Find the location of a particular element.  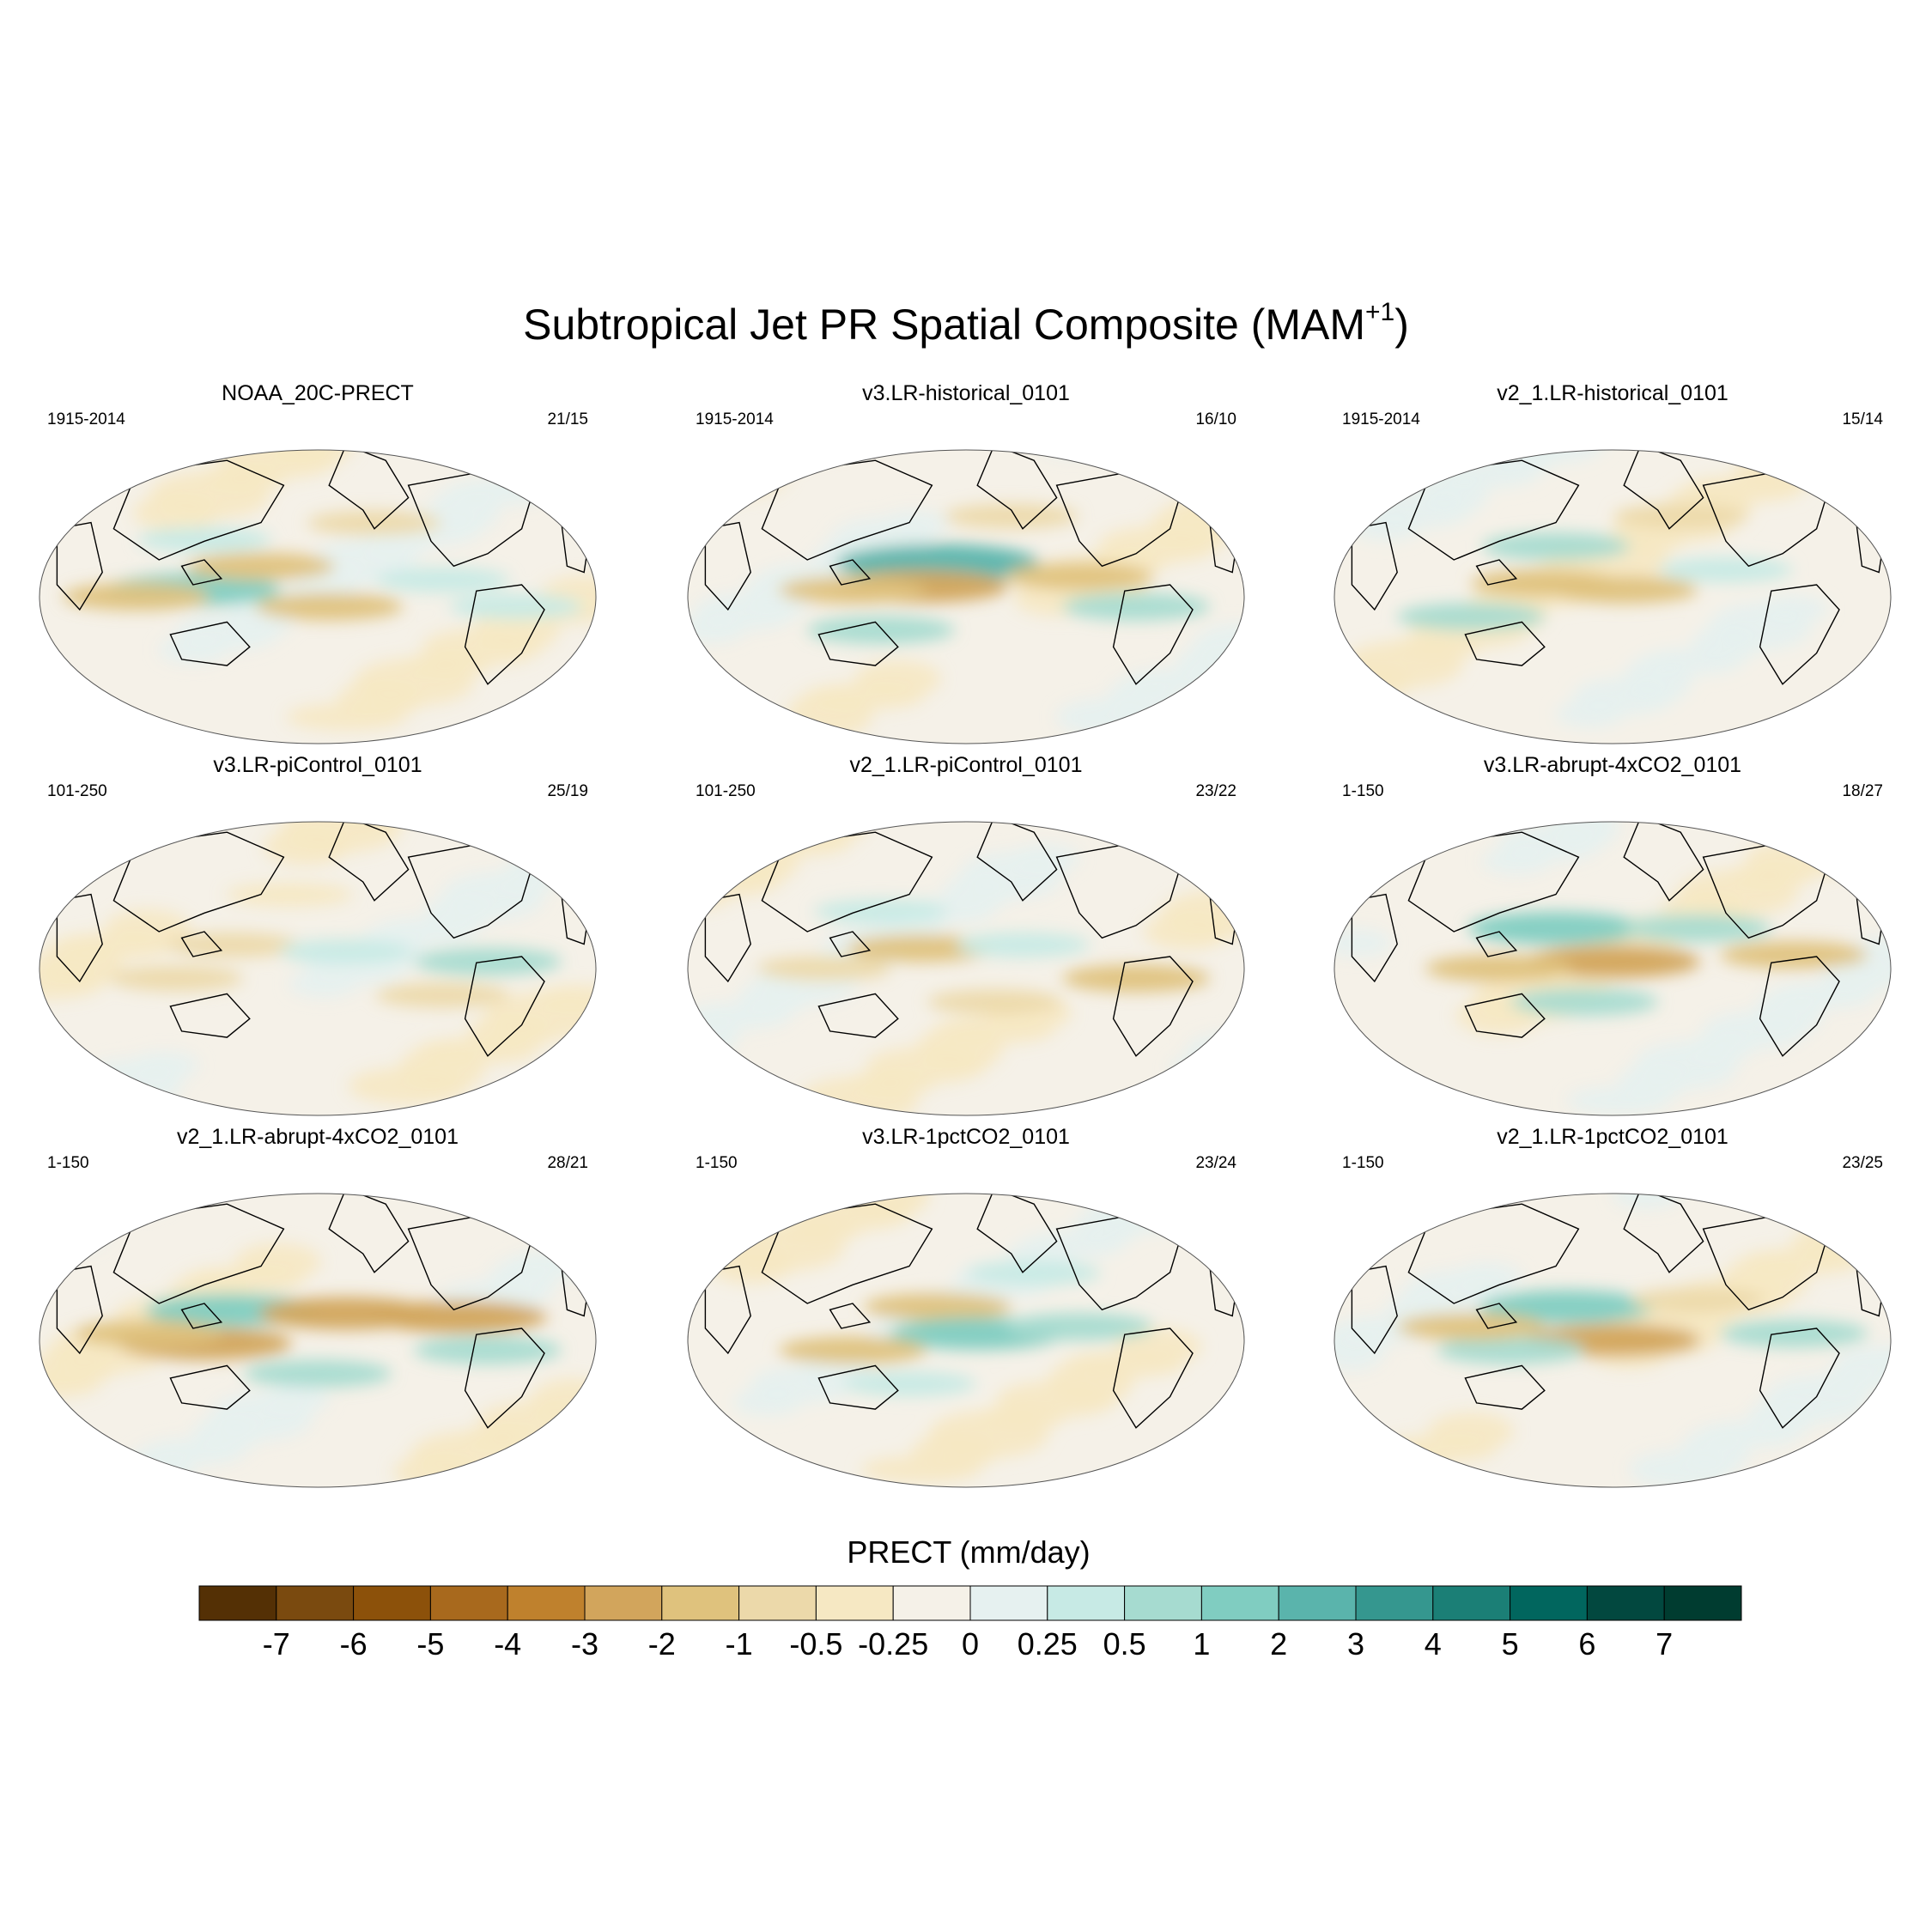

map-panel: NOAA_20C-PRECT 1915-2014 21/15 is located at coordinates (318, 563).